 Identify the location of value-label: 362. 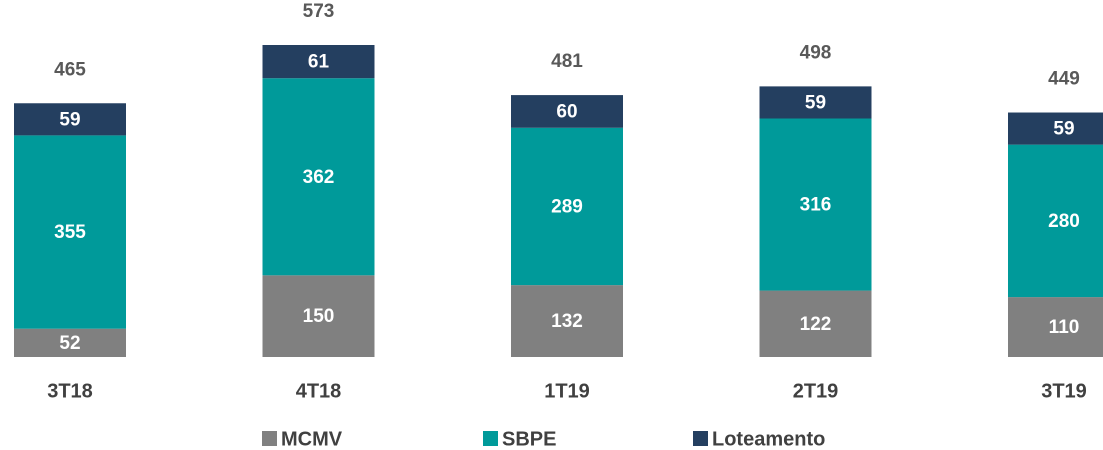
(319, 177).